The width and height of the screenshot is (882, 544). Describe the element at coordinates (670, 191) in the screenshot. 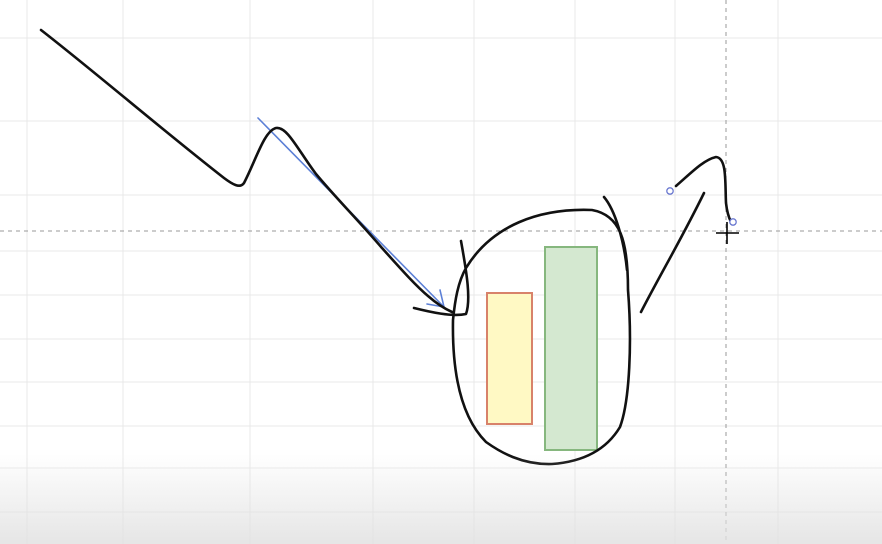

I see `start-handle-dot` at that location.